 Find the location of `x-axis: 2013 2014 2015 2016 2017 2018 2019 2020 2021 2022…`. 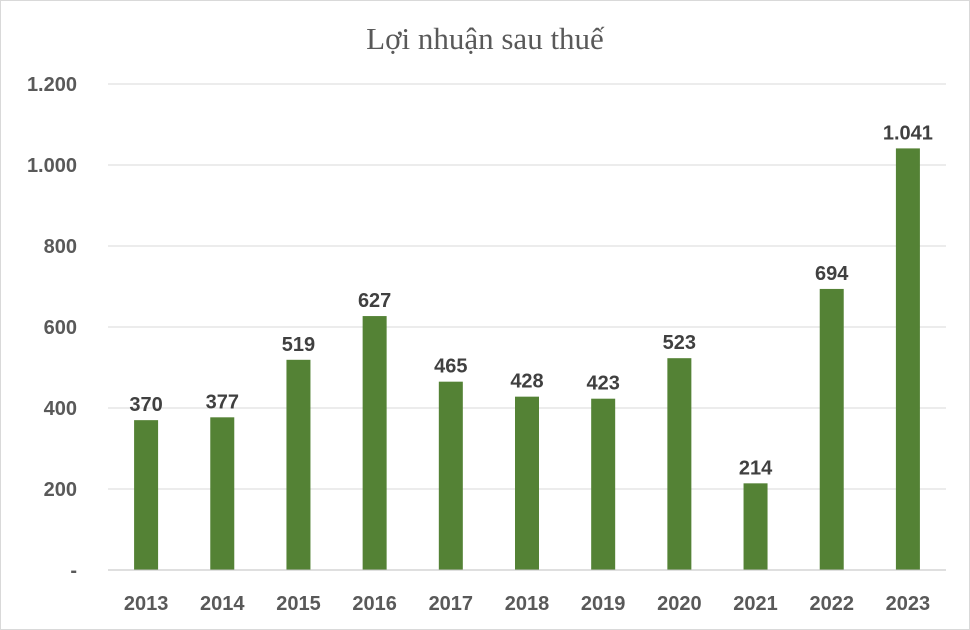

x-axis: 2013 2014 2015 2016 2017 2018 2019 2020 2021 2022… is located at coordinates (527, 592).